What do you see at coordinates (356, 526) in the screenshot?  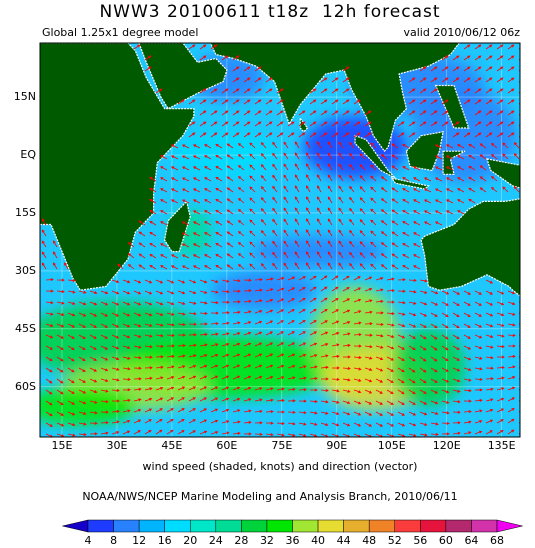 I see `colorbar-box` at bounding box center [356, 526].